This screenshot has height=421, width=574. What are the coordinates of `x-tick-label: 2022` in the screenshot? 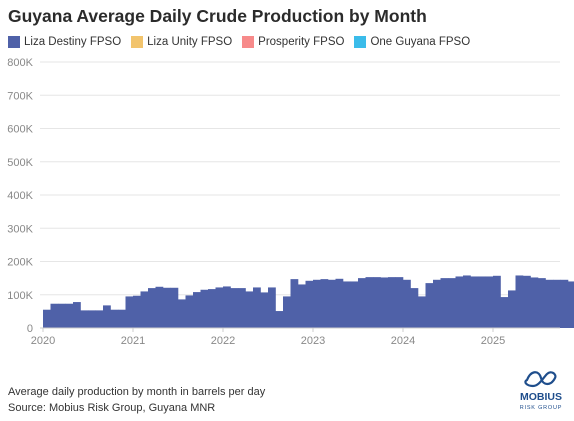 It's located at (223, 341).